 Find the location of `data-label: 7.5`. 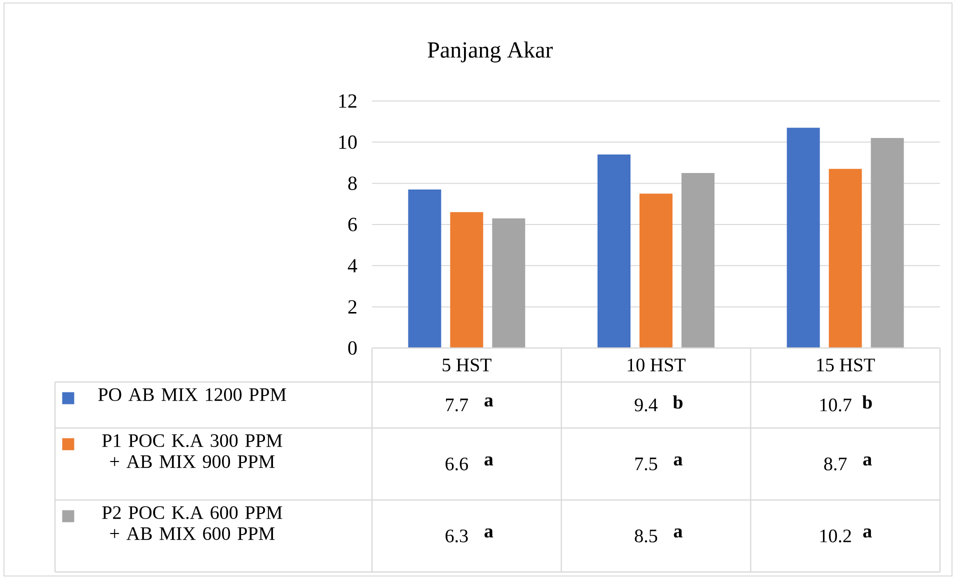

data-label: 7.5 is located at coordinates (646, 464).